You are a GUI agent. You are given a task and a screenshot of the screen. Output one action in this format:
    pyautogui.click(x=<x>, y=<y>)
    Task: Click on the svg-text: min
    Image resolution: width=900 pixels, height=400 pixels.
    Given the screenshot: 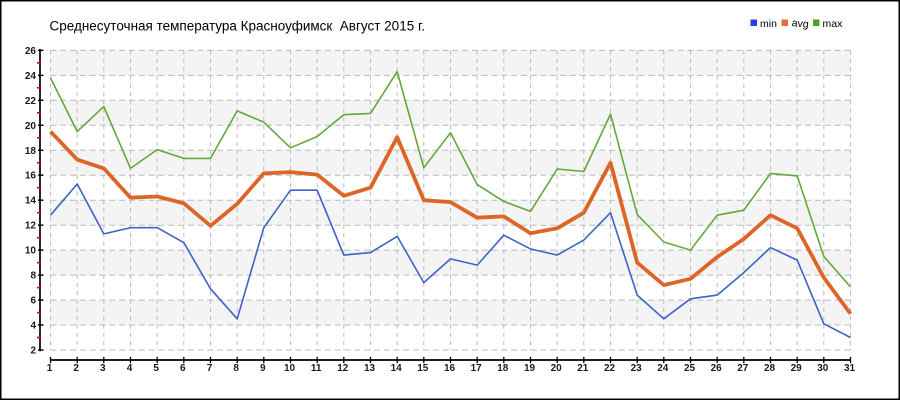 What is the action you would take?
    pyautogui.click(x=768, y=24)
    